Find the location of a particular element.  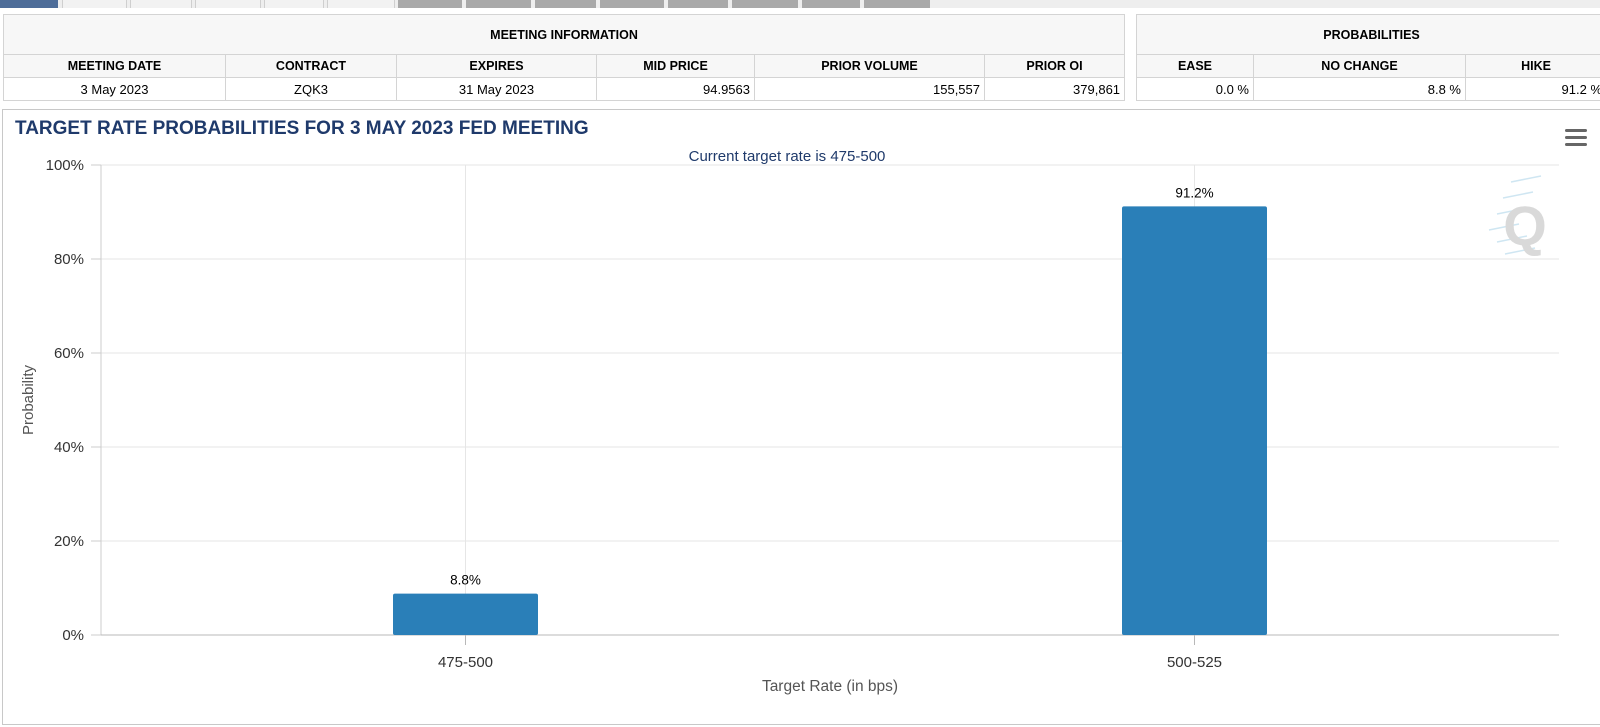

column-header: PRIOR VOLUME is located at coordinates (869, 66).